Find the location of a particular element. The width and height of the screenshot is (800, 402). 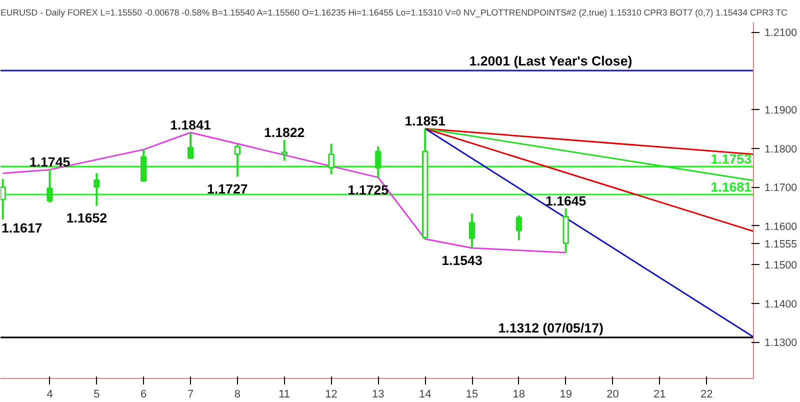

x-tick-label: 15 is located at coordinates (472, 394).